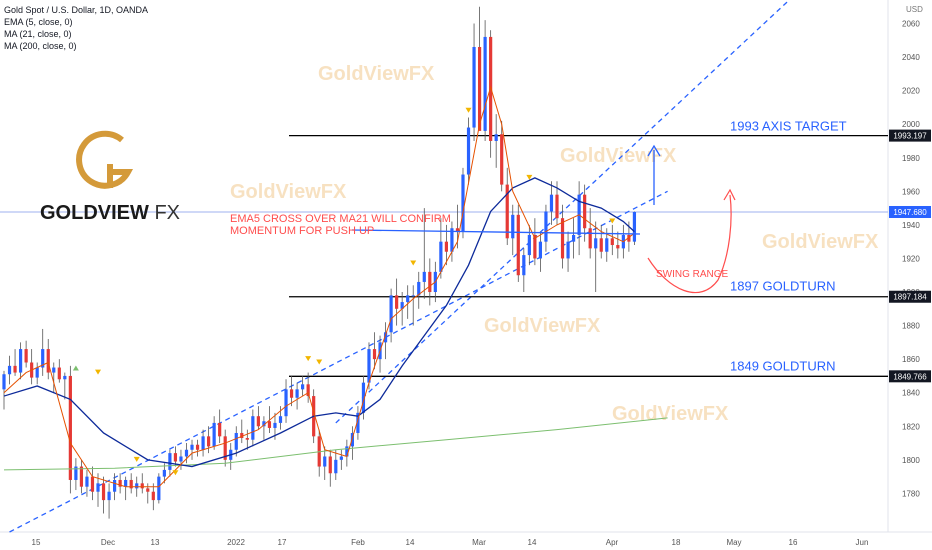 Image resolution: width=932 pixels, height=550 pixels. Describe the element at coordinates (38, 34) in the screenshot. I see `indicator-ma21: MA (21, close, 0)` at that location.